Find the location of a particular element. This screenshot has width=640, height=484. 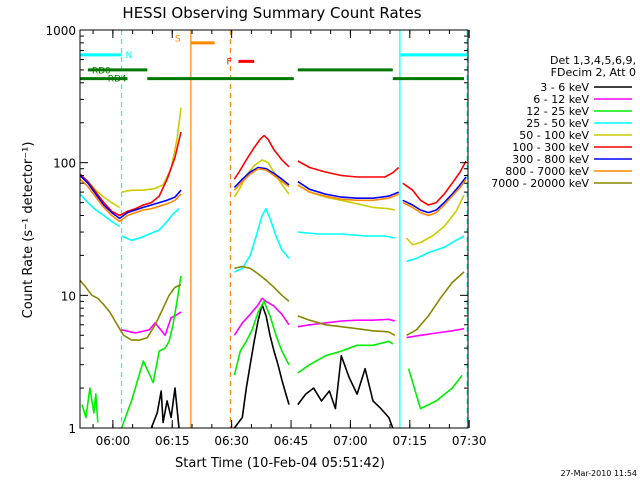

flag-label-f: F is located at coordinates (228, 62).